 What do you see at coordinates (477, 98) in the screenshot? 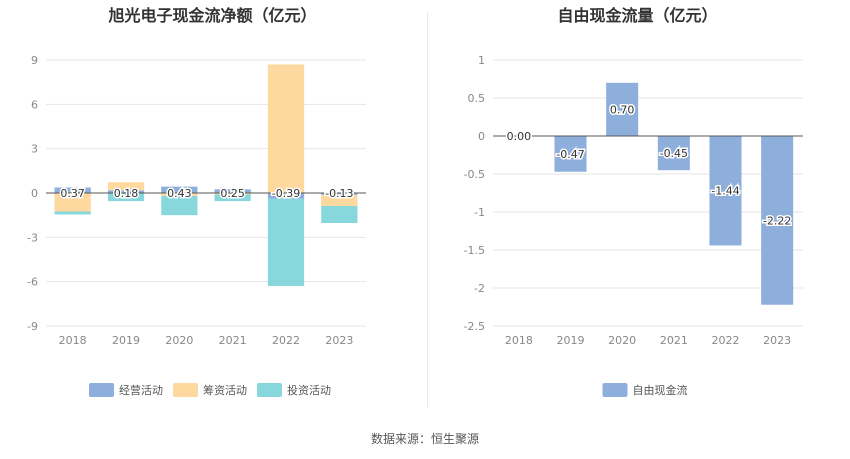
I see `y-tick-label: 0.5` at bounding box center [477, 98].